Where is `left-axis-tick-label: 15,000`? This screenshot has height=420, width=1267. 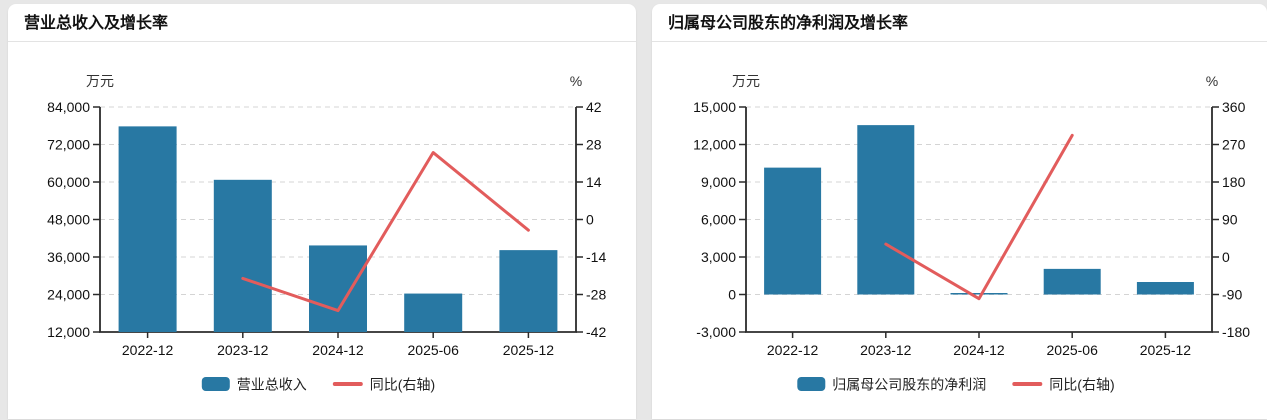 left-axis-tick-label: 15,000 is located at coordinates (714, 107).